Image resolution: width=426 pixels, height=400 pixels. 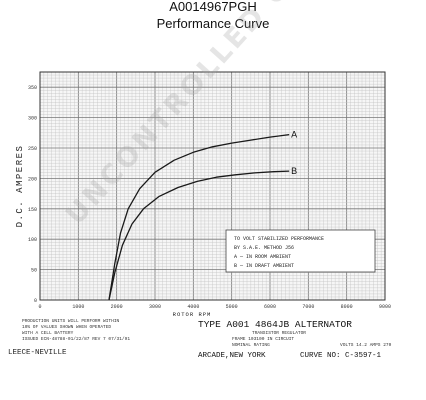 What do you see at coordinates (39, 307) in the screenshot?
I see `x-tick-label: 0` at bounding box center [39, 307].